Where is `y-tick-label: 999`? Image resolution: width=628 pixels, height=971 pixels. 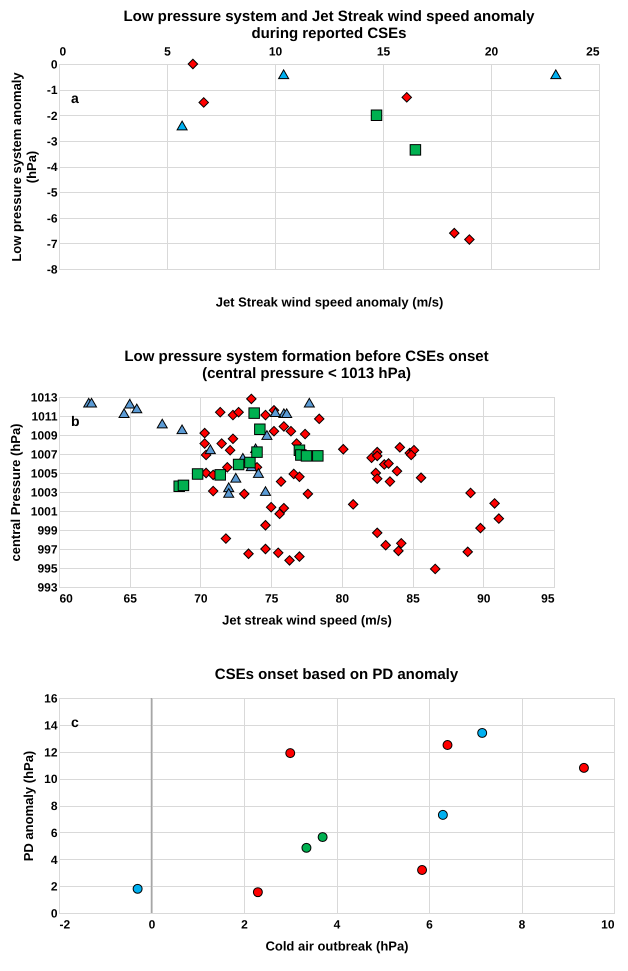
y-tick-label: 999 is located at coordinates (47, 531).